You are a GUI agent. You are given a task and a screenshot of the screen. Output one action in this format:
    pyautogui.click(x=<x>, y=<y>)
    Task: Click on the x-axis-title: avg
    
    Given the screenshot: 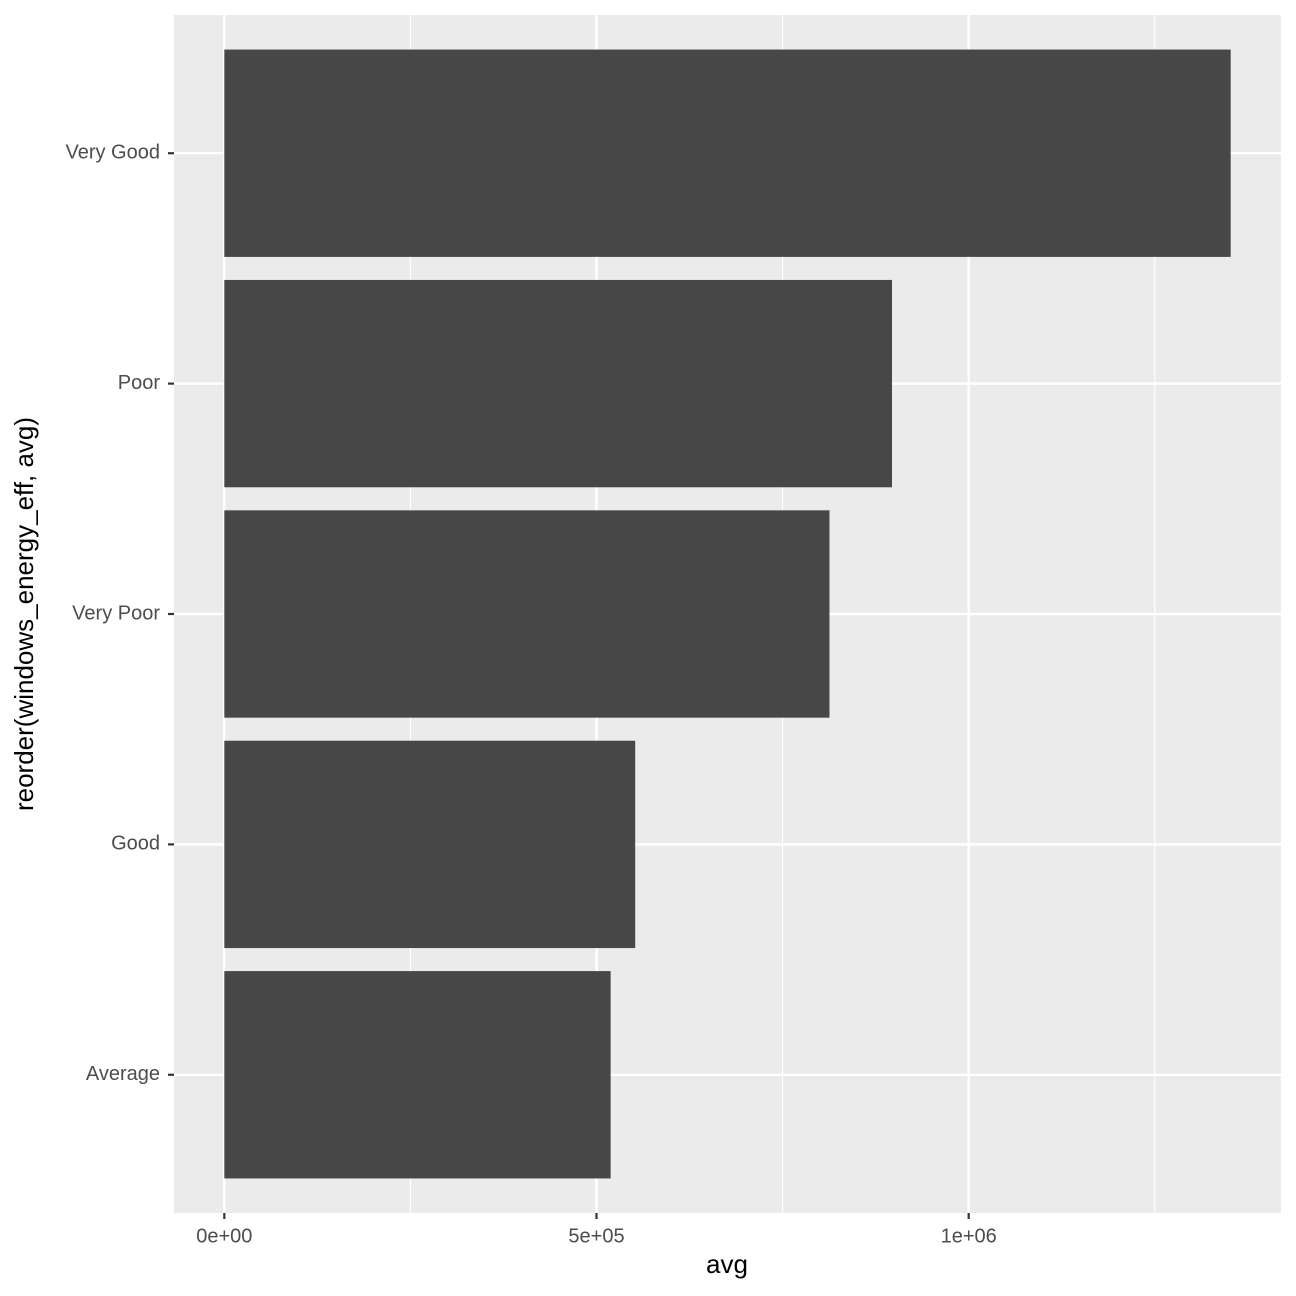 What is the action you would take?
    pyautogui.click(x=727, y=1264)
    